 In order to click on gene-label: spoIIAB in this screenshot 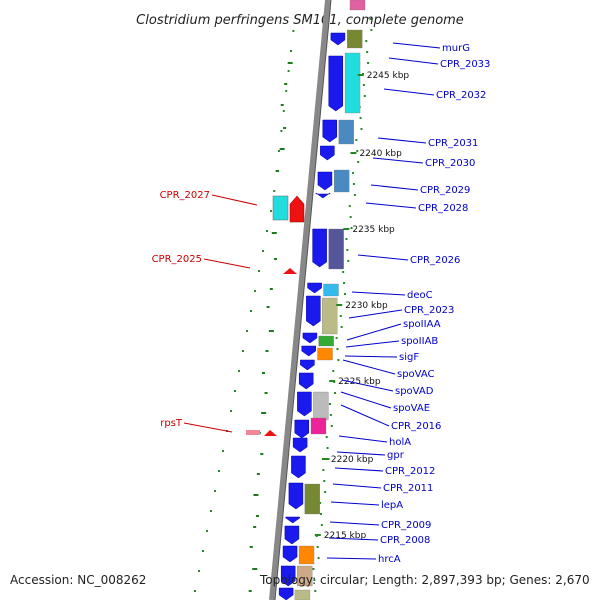, I will do `click(419, 341)`.